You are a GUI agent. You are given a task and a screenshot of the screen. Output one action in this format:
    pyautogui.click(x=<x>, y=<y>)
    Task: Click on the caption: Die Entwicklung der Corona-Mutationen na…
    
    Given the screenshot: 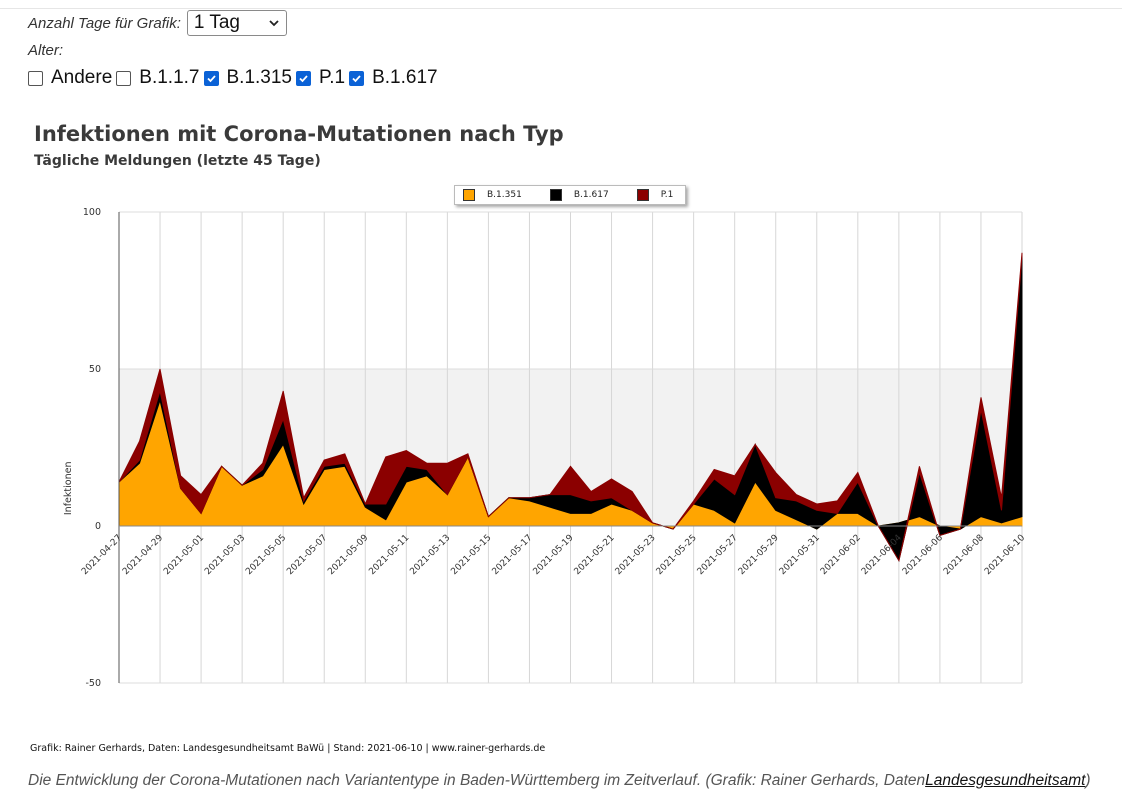 What is the action you would take?
    pyautogui.click(x=559, y=781)
    